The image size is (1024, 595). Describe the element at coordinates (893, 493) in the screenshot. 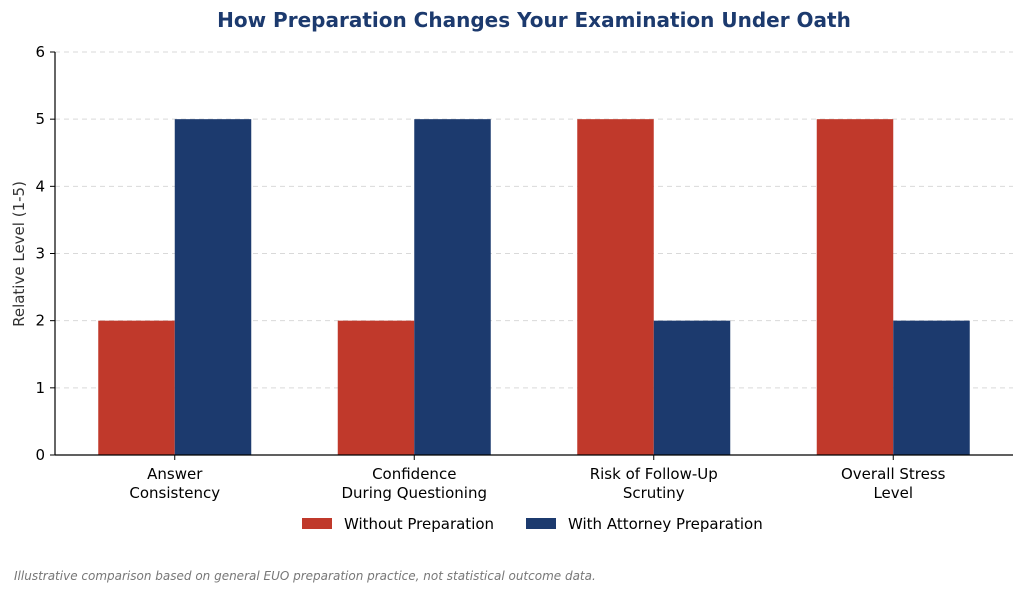

I see `x-tick-label: Level` at that location.